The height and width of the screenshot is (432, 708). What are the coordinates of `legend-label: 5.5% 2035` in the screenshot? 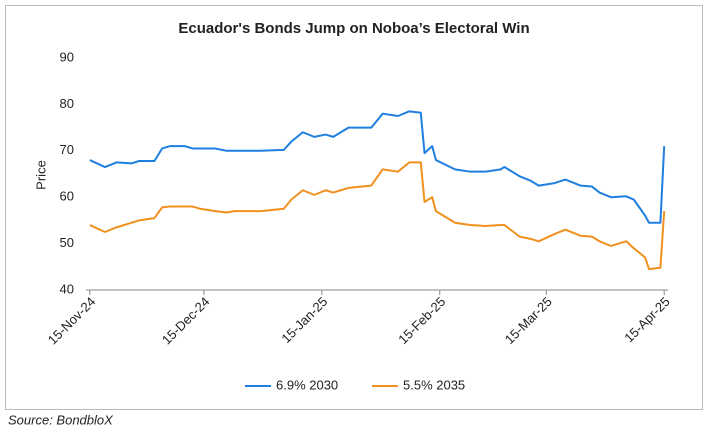 It's located at (434, 384).